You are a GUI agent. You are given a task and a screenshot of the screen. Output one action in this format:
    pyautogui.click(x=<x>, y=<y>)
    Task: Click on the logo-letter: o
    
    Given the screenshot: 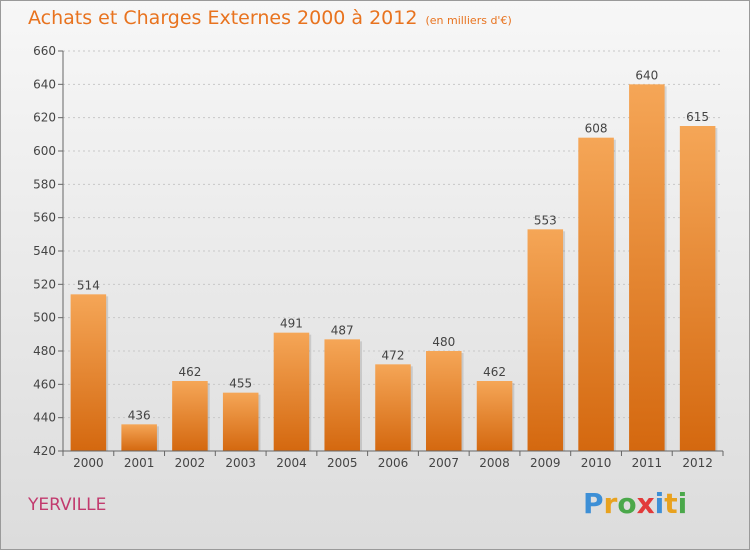 What is the action you would take?
    pyautogui.click(x=627, y=503)
    